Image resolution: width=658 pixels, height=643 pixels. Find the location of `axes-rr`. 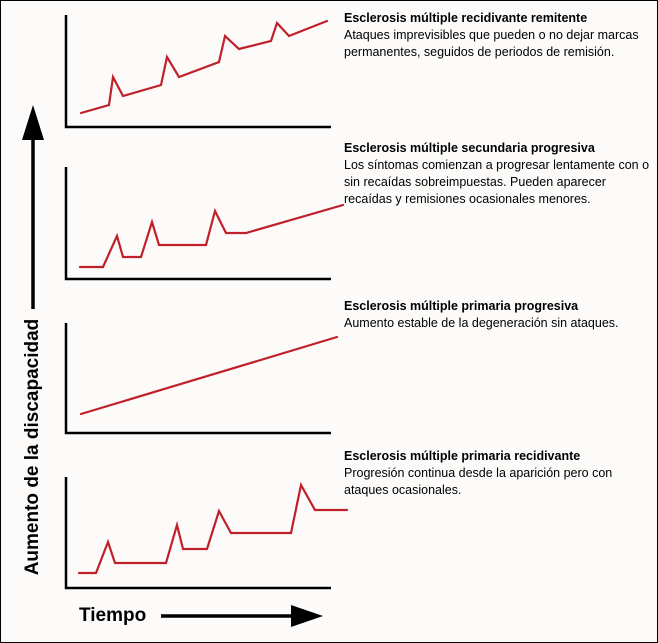

axes-rr is located at coordinates (197, 72).